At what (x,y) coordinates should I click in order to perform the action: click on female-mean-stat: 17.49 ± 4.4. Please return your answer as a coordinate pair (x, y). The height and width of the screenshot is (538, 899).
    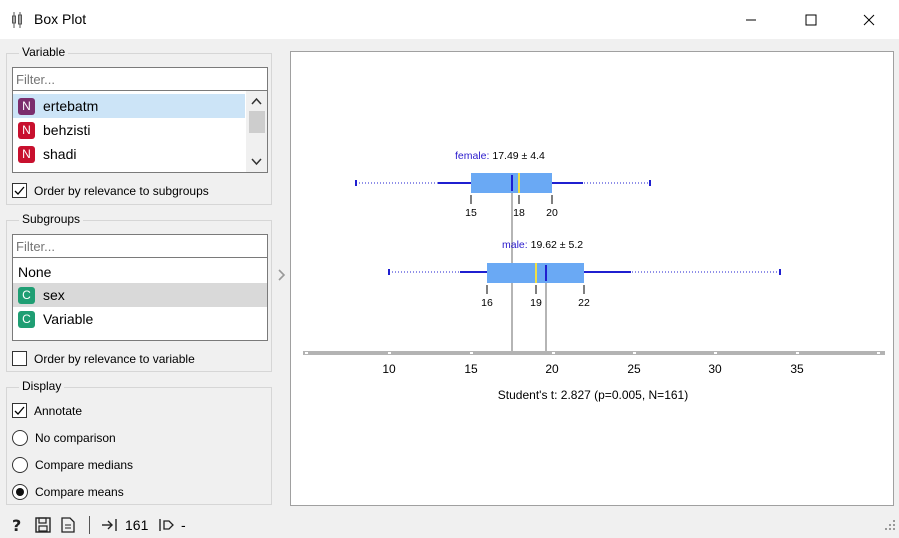
    Looking at the image, I should click on (518, 156).